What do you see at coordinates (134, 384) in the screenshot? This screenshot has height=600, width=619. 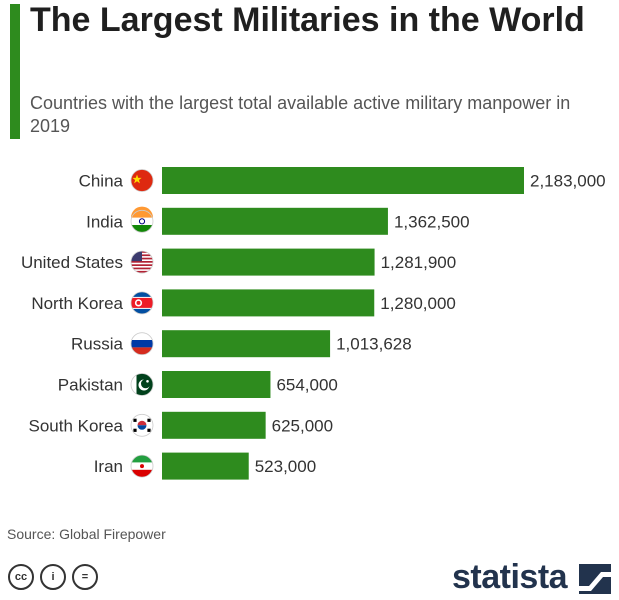 I see `flag-hoist` at bounding box center [134, 384].